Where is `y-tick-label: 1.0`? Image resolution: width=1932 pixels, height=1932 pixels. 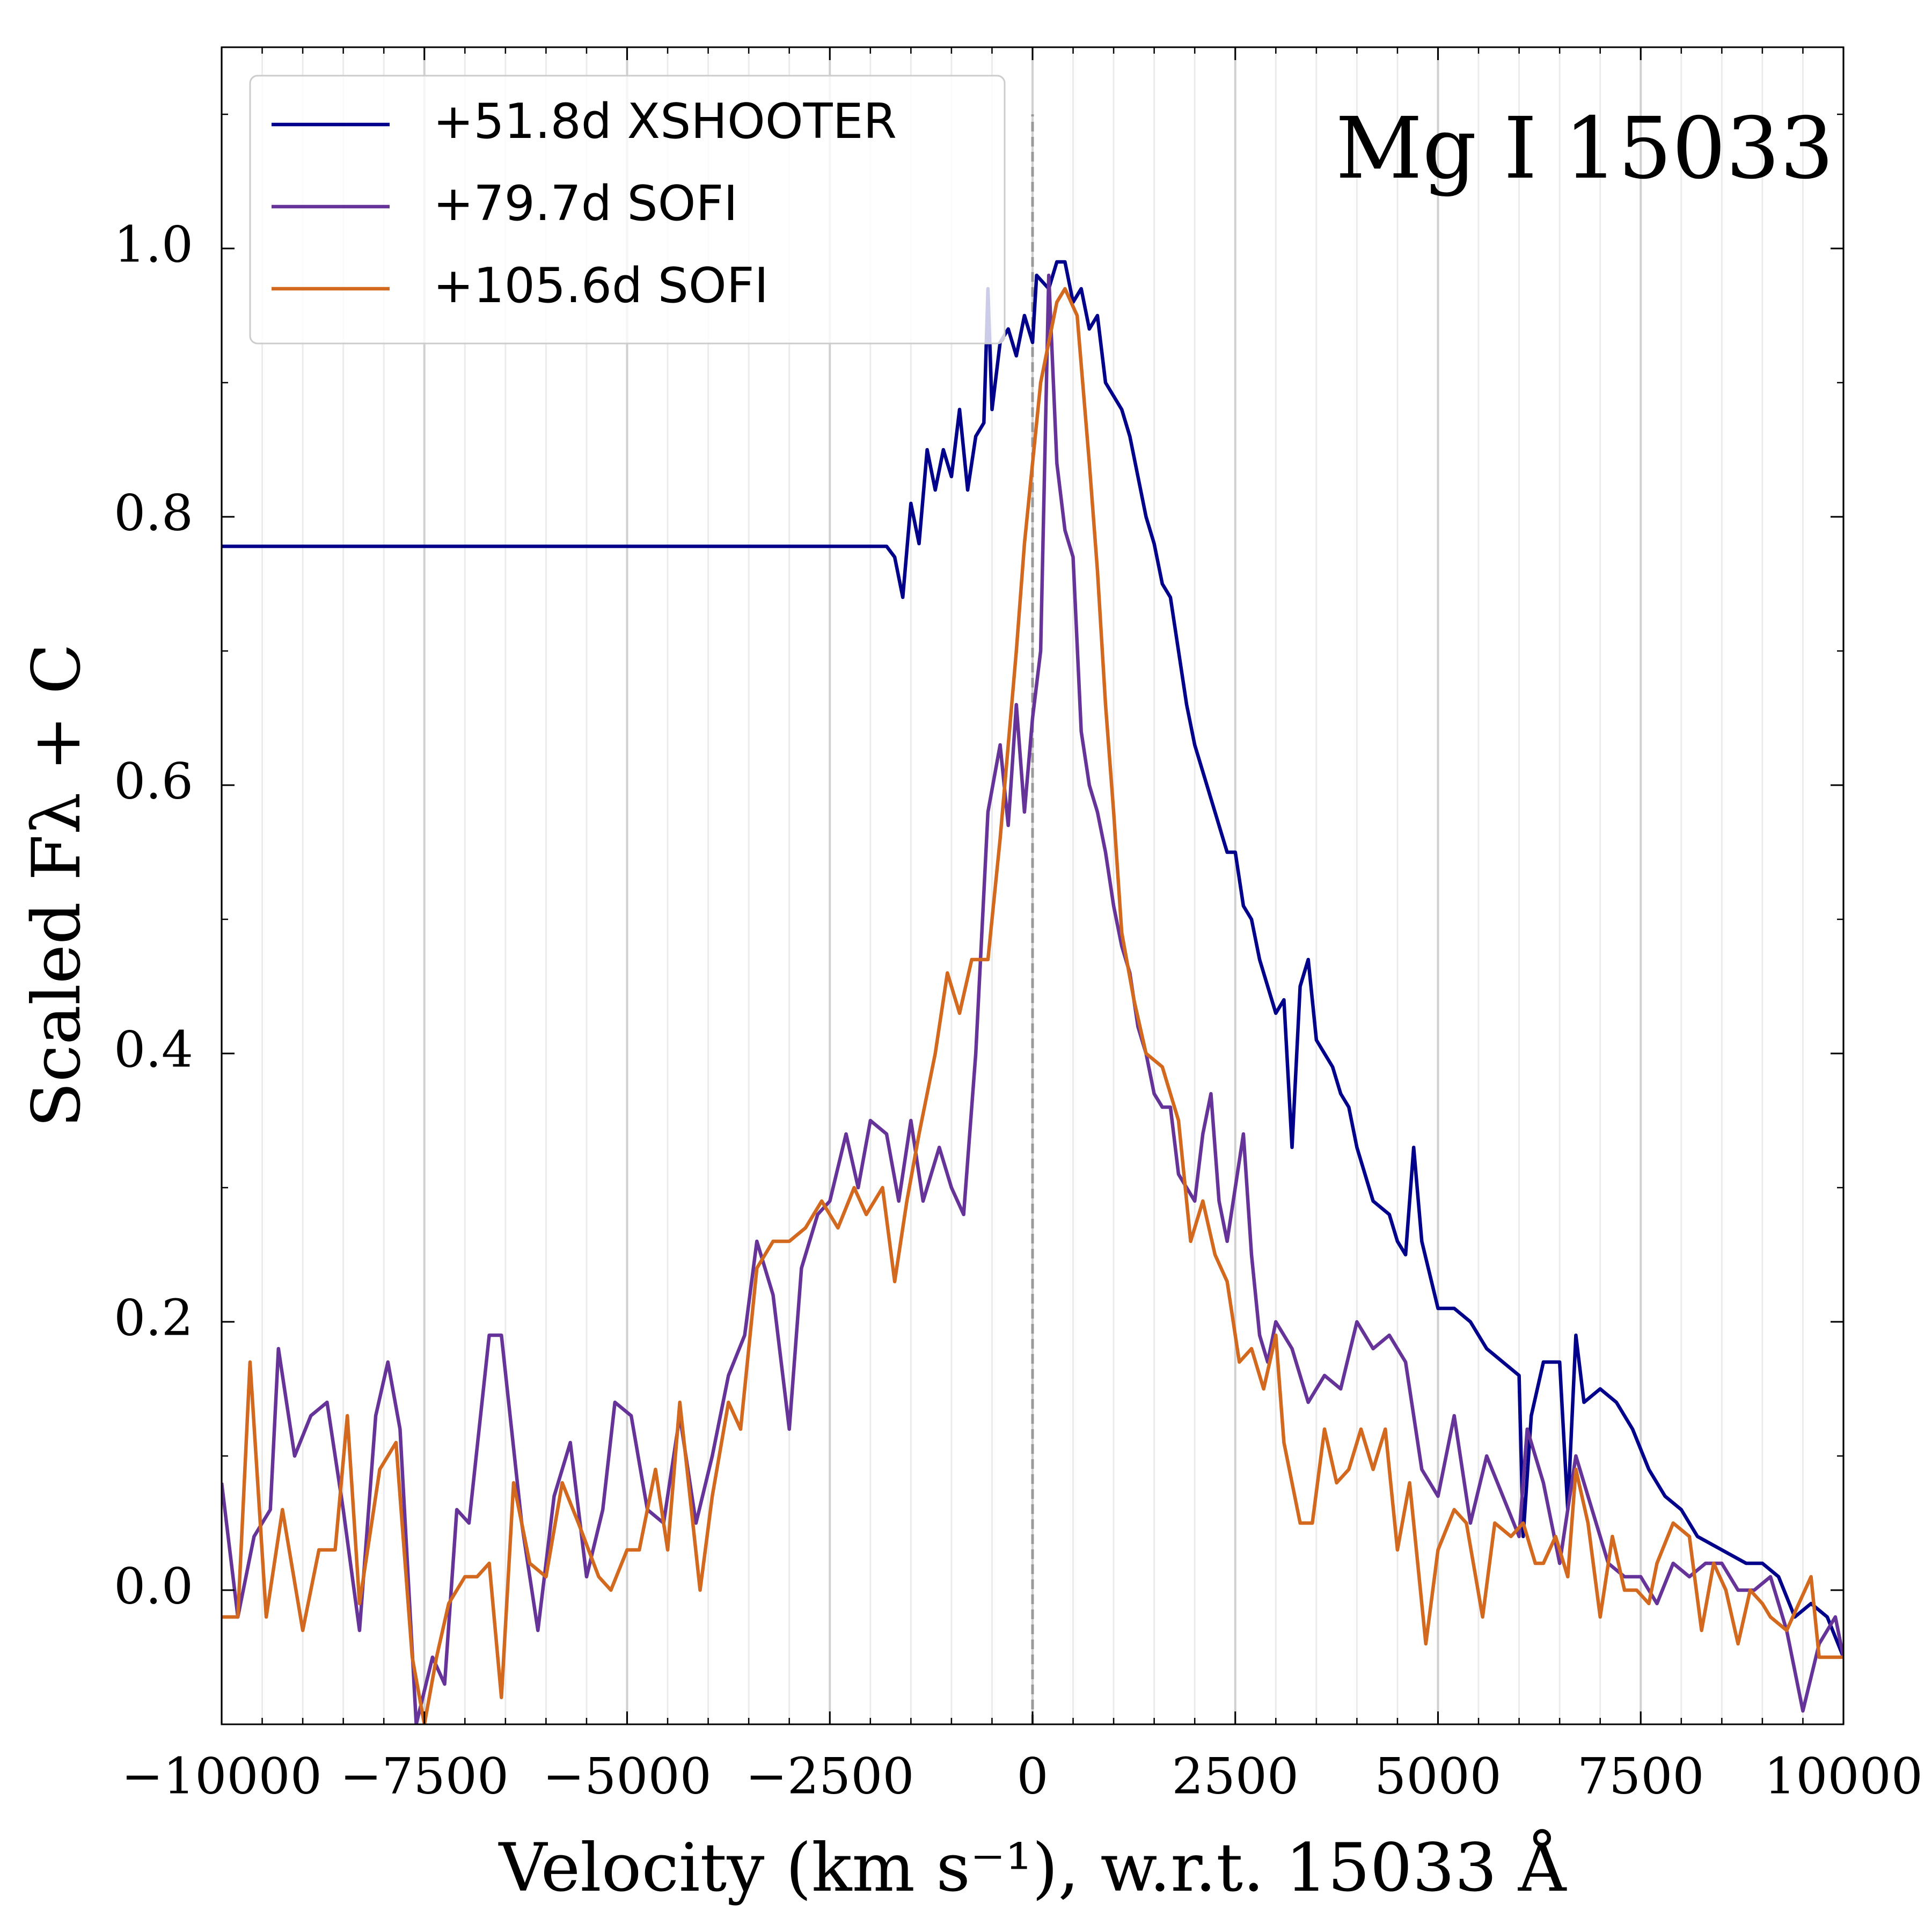
y-tick-label: 1.0 is located at coordinates (153, 244).